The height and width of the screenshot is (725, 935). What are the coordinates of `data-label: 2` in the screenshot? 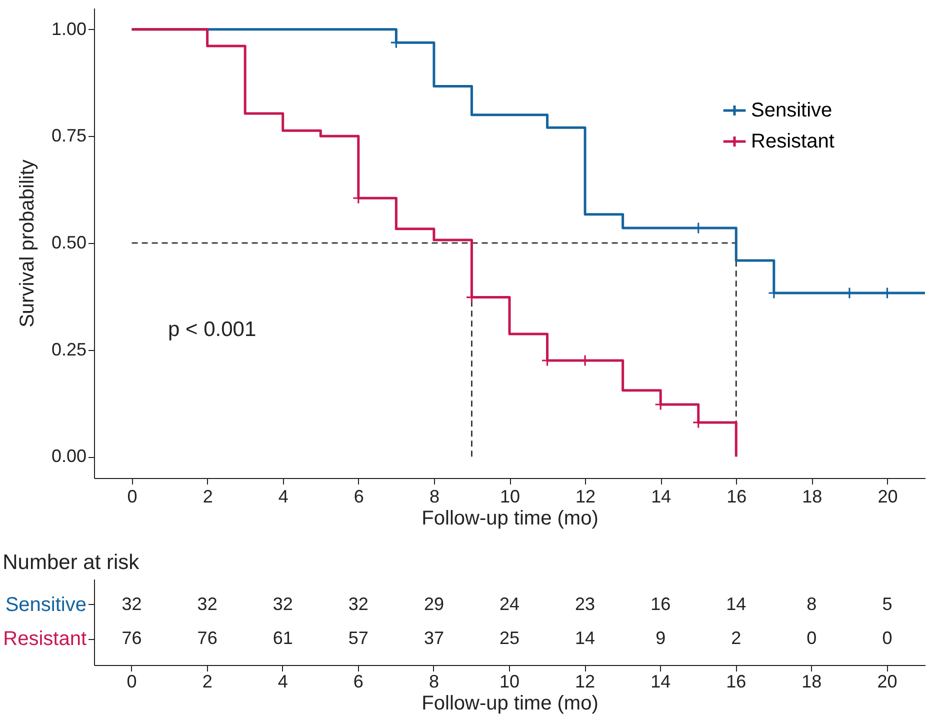 It's located at (736, 638).